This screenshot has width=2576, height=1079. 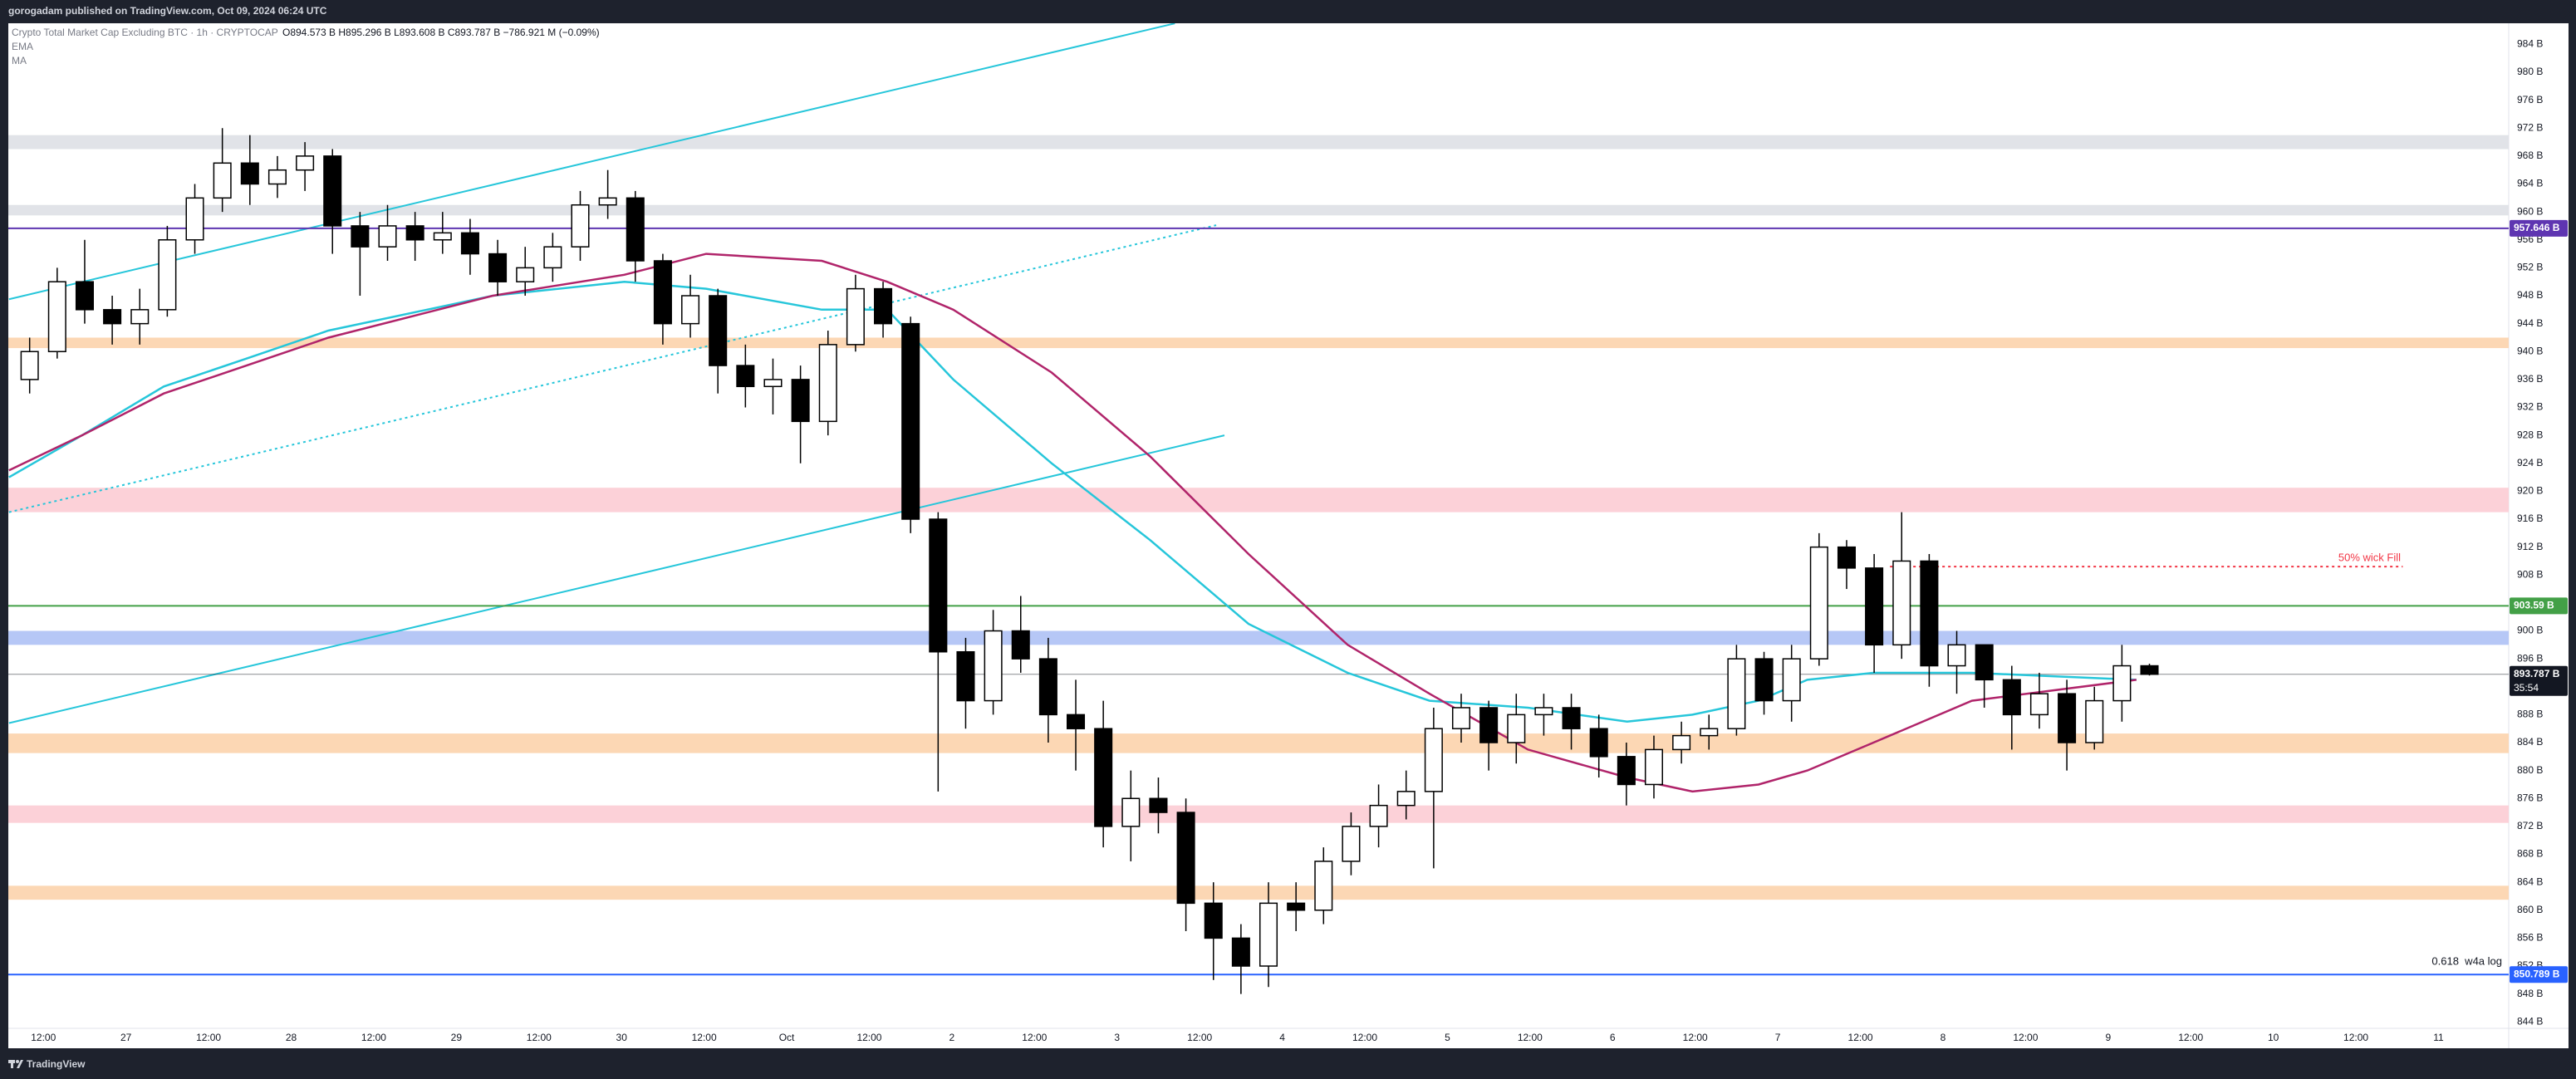 I want to click on y-tick-label: 984 B, so click(x=2530, y=44).